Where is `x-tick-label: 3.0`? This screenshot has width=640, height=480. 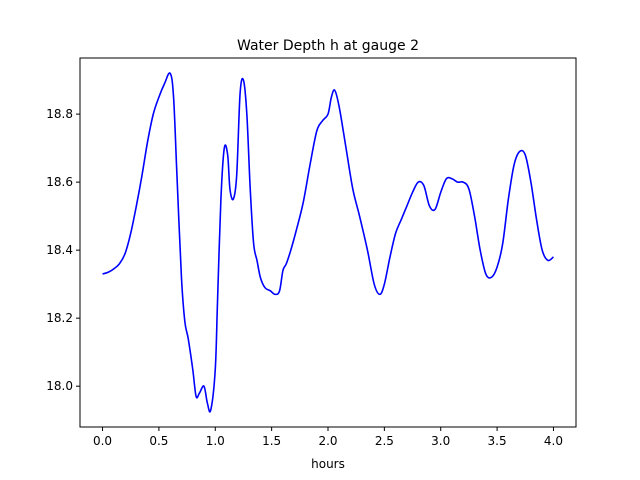 x-tick-label: 3.0 is located at coordinates (440, 441).